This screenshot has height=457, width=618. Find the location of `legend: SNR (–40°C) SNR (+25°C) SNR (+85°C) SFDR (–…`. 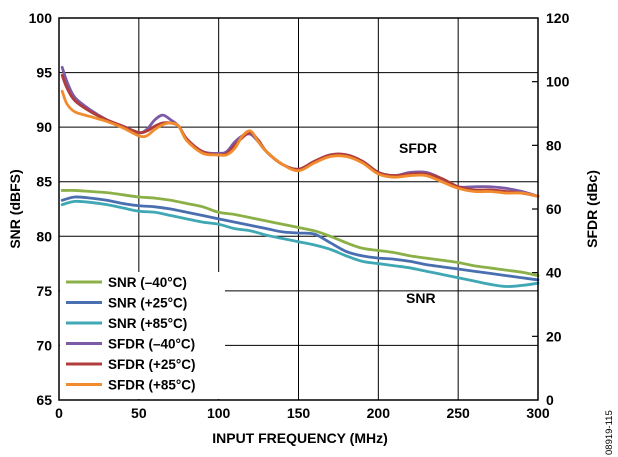

legend: SNR (–40°C) SNR (+25°C) SNR (+85°C) SFDR (–… is located at coordinates (142, 335).